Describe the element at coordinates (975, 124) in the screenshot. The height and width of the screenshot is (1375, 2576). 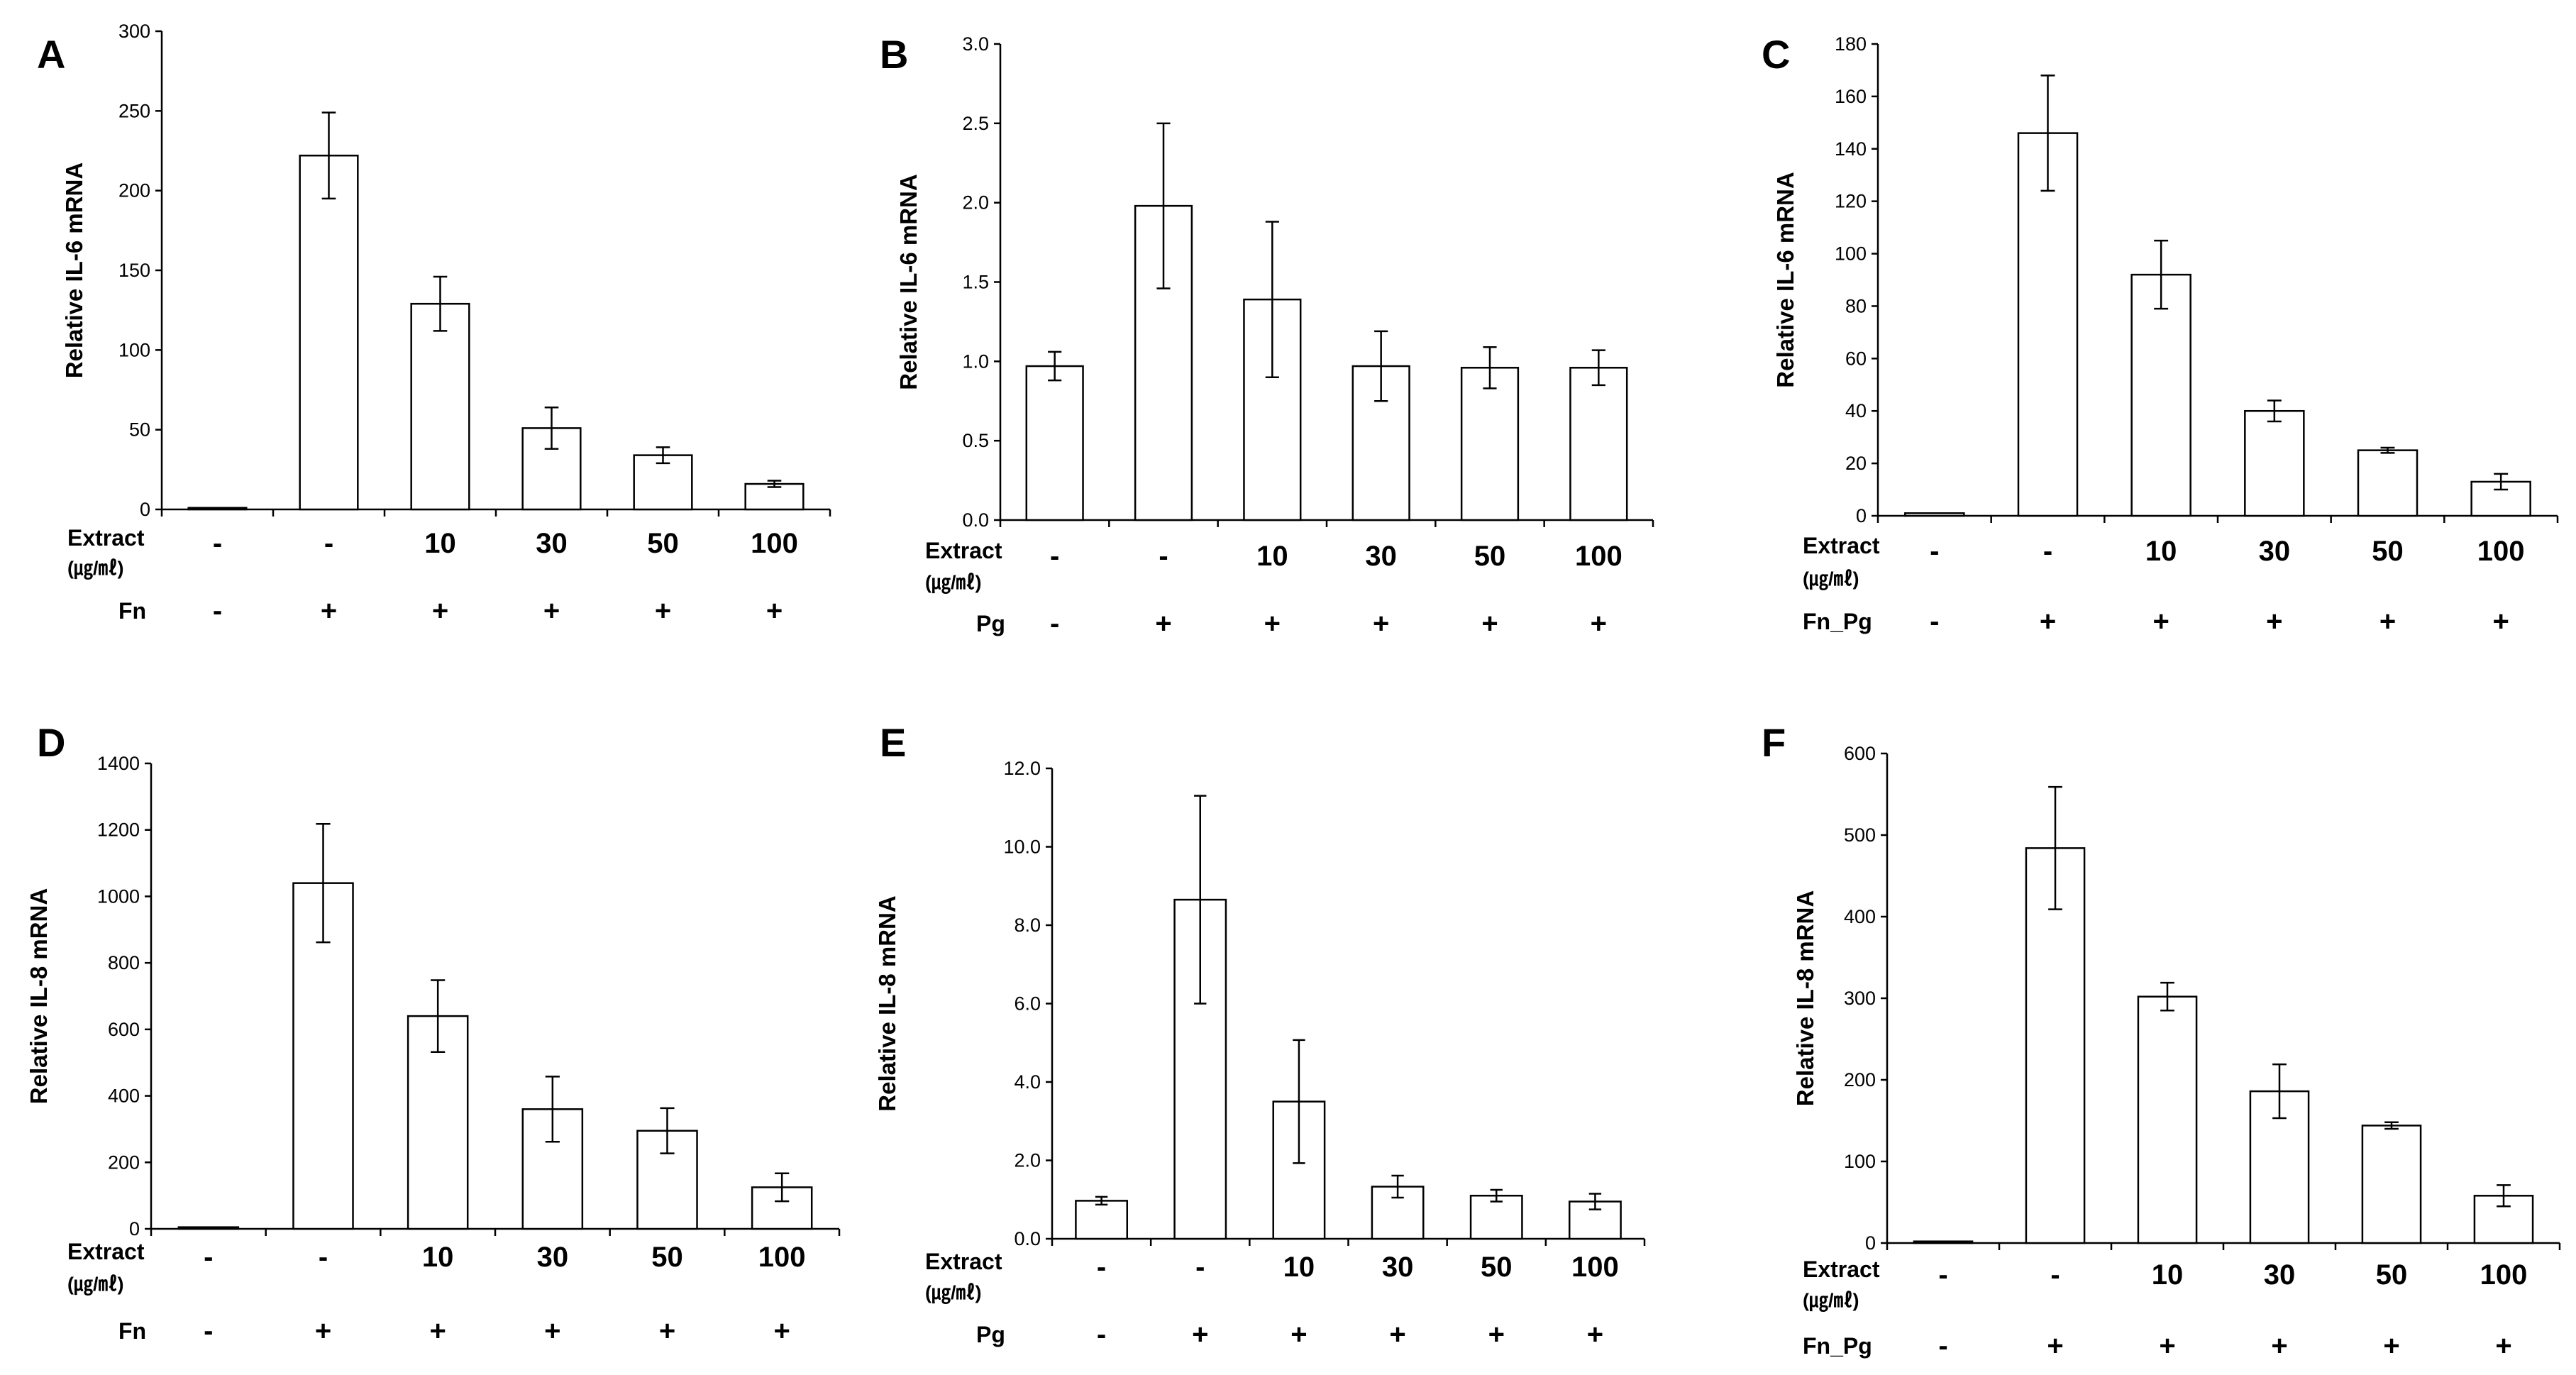
I see `panel-b-y-tick-label: 2.5` at that location.